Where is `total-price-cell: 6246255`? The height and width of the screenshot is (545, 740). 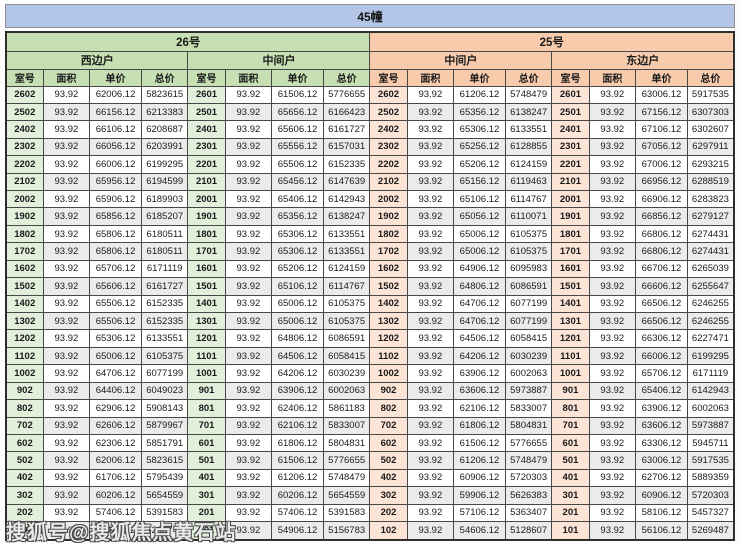
total-price-cell: 6246255 is located at coordinates (710, 303).